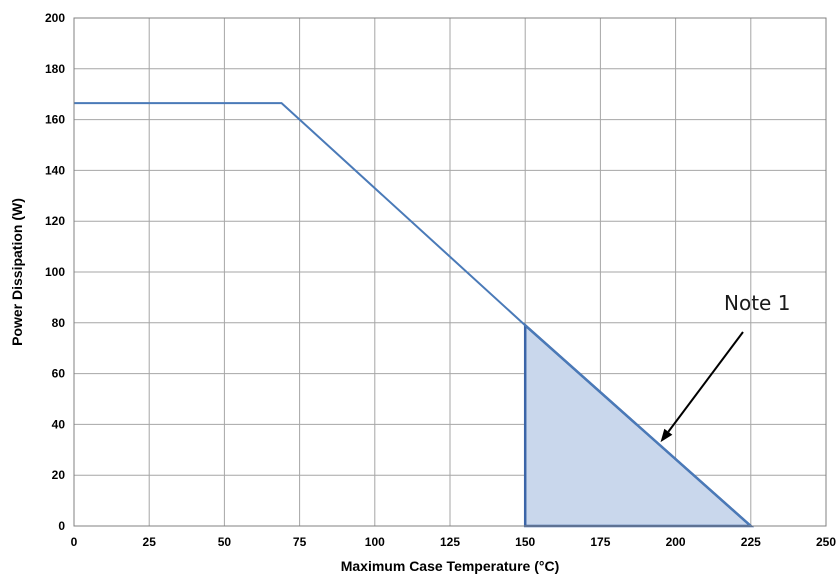 This screenshot has width=840, height=577. I want to click on y-tick-label: 60, so click(59, 374).